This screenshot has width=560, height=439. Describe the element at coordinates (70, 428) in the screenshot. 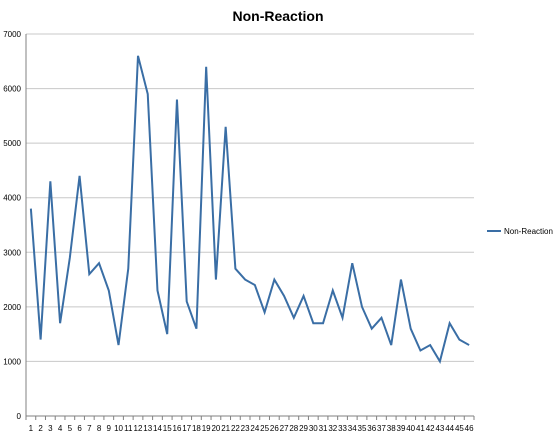

I see `x-tick-label: 5` at that location.